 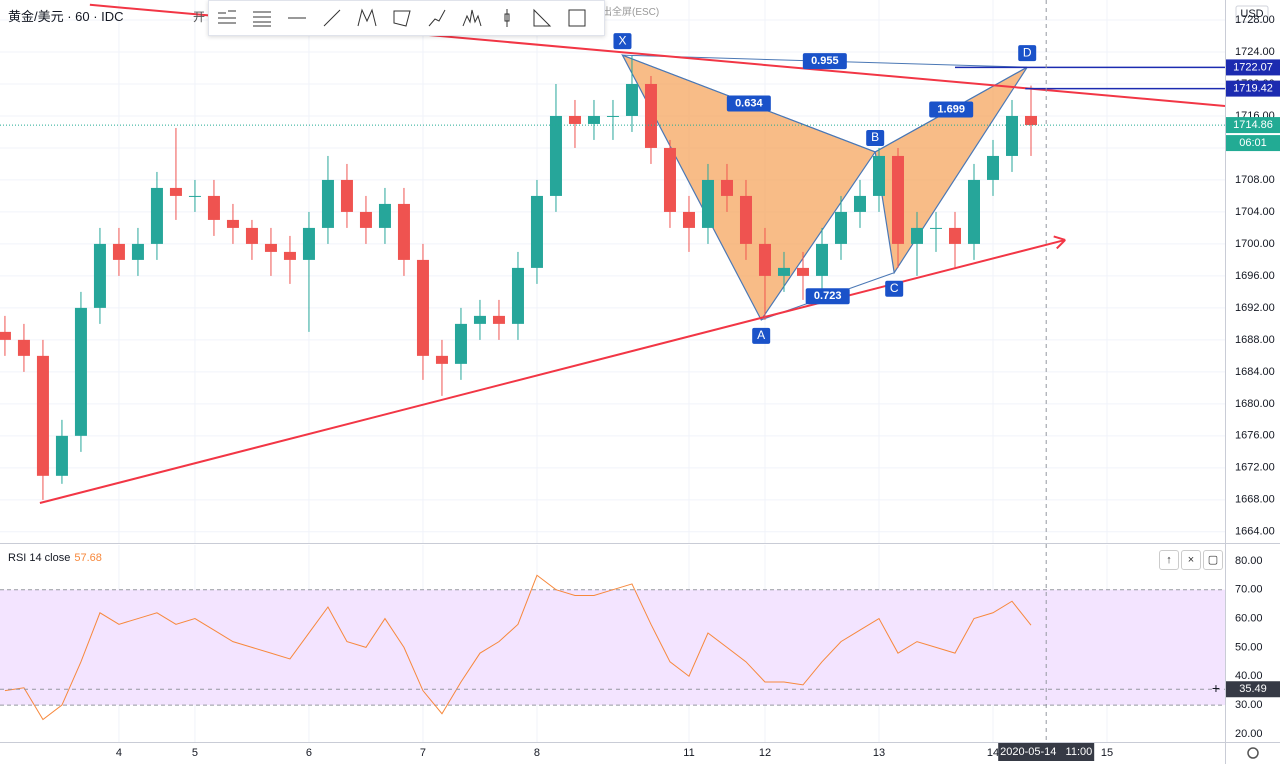 What do you see at coordinates (1249, 705) in the screenshot?
I see `y-tick-label: 30.00` at bounding box center [1249, 705].